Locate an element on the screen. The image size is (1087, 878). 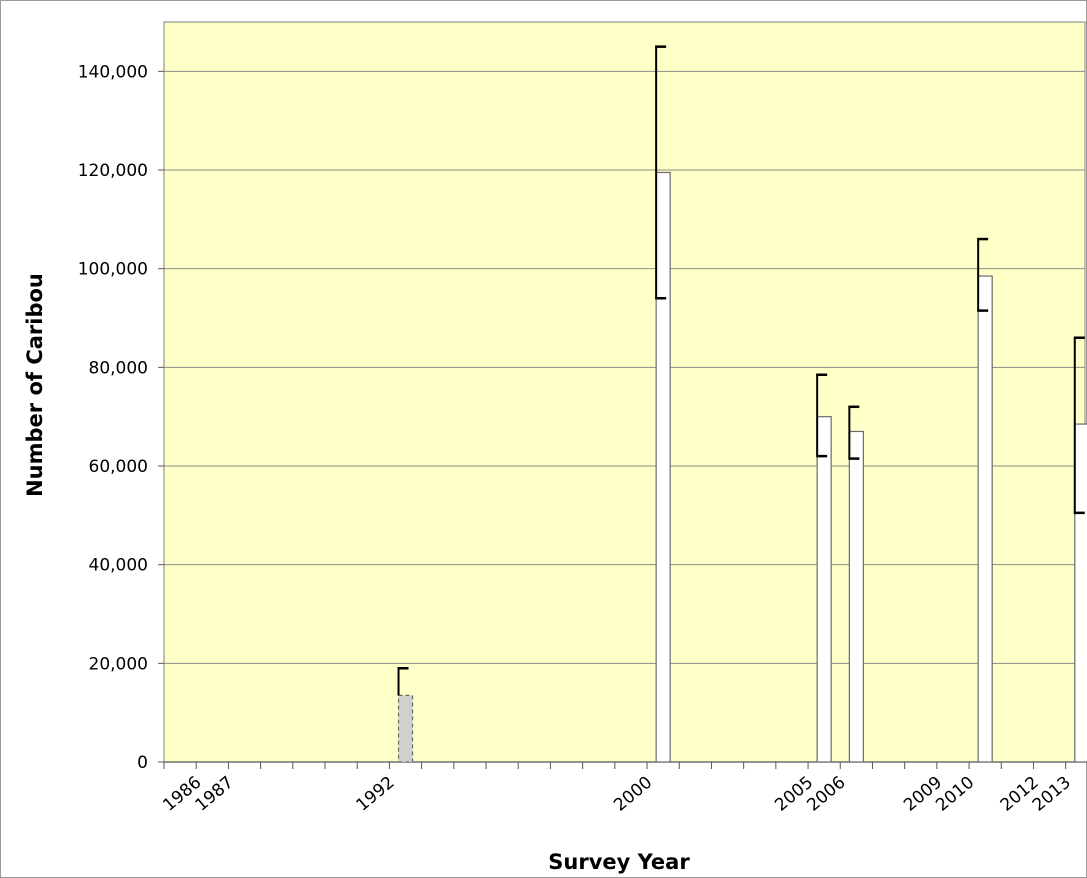
y-tick-label: 140,000 is located at coordinates (113, 72).